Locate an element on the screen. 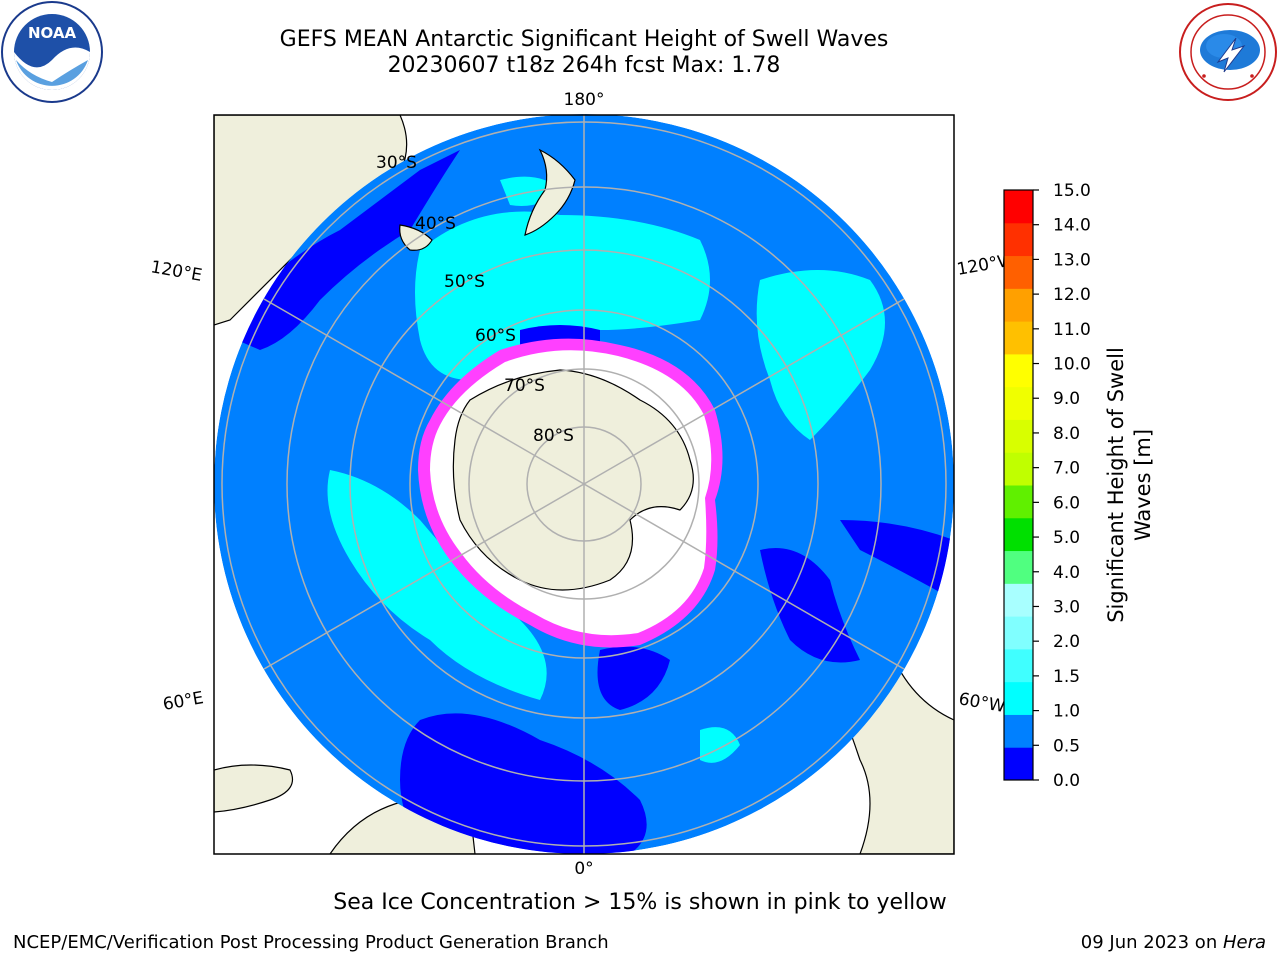  colorbar-bin-0.5-1.0 is located at coordinates (1018, 731).